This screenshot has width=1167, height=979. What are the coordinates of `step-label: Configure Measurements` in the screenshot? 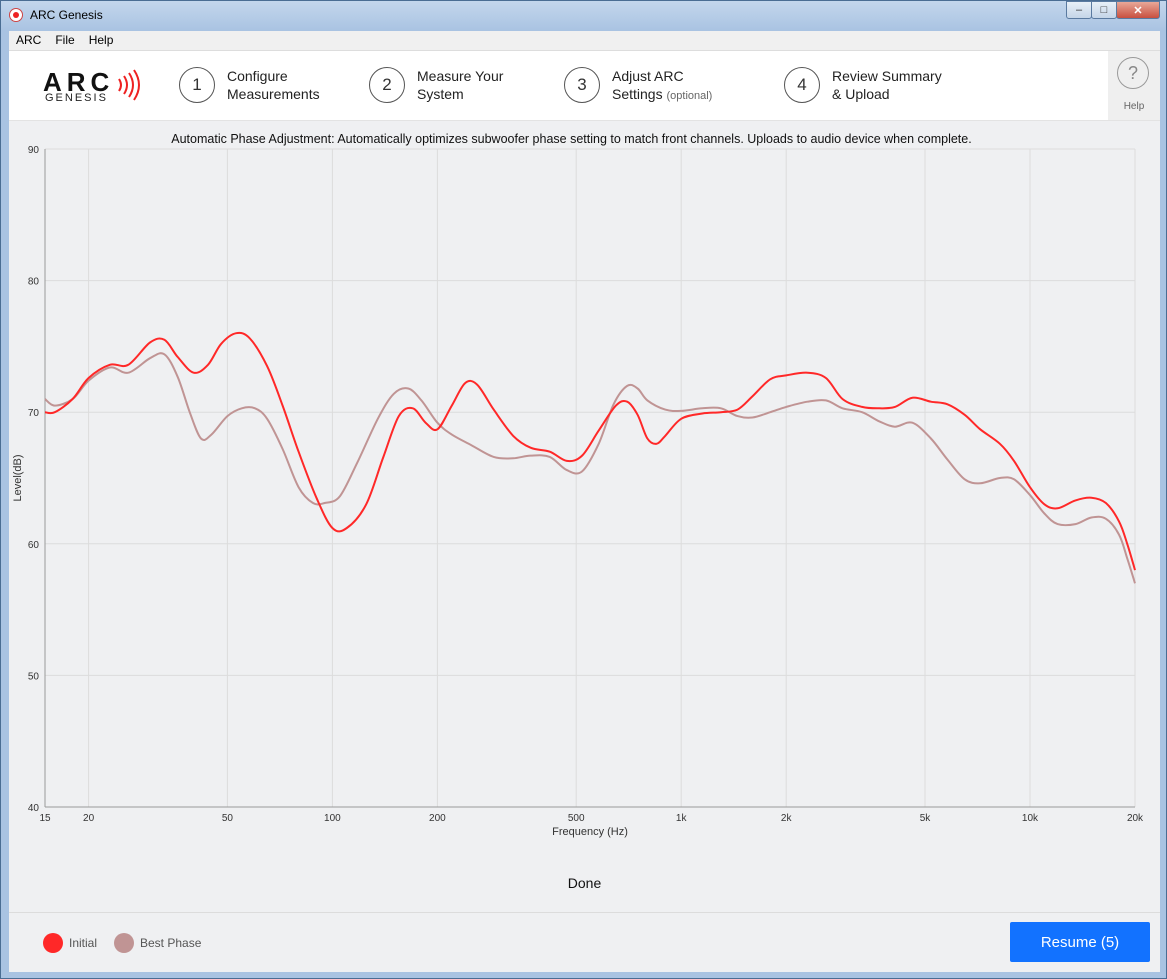 It's located at (273, 85).